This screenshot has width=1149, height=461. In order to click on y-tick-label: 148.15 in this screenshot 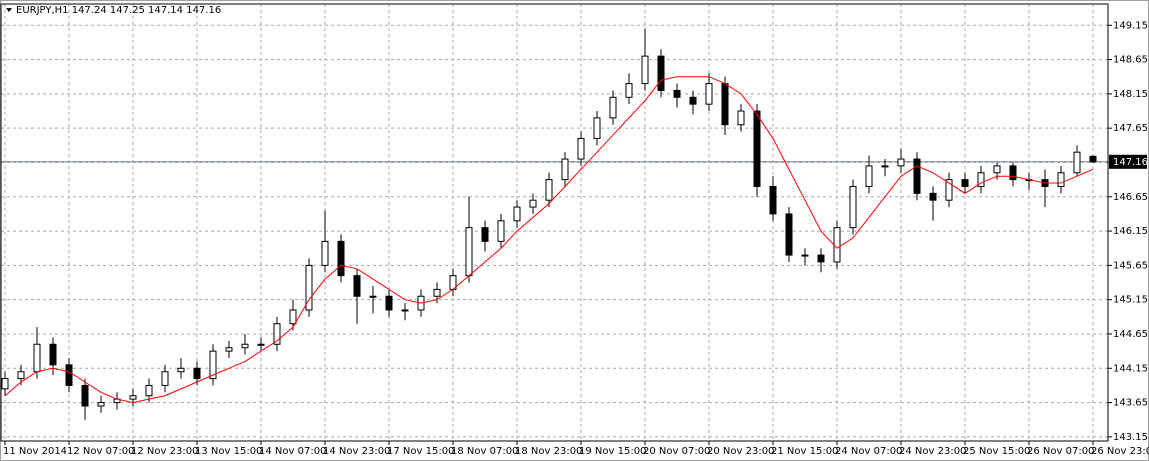, I will do `click(1130, 94)`.